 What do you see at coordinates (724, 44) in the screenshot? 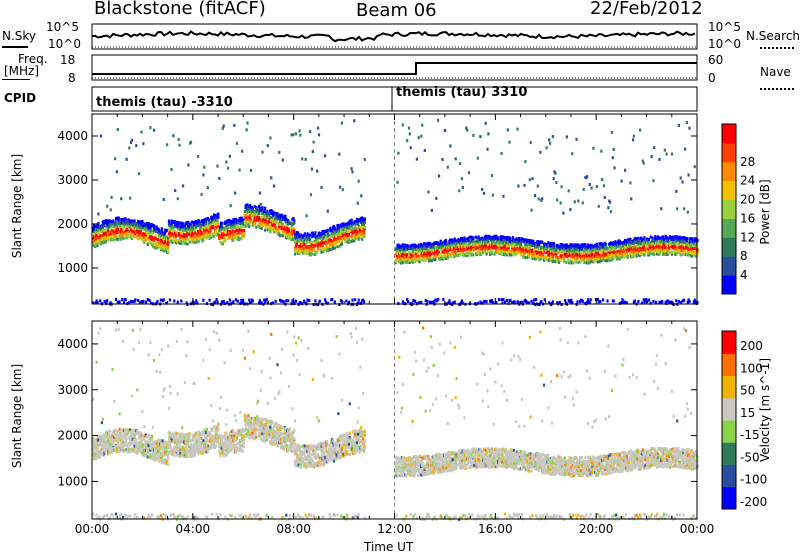
I see `nsearch-tick-bottom: 10^0` at bounding box center [724, 44].